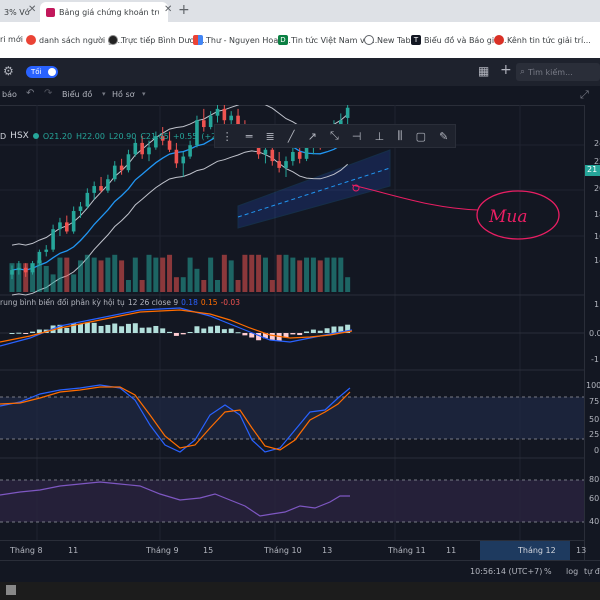  I want to click on annotation-arrow, so click(415, 197).